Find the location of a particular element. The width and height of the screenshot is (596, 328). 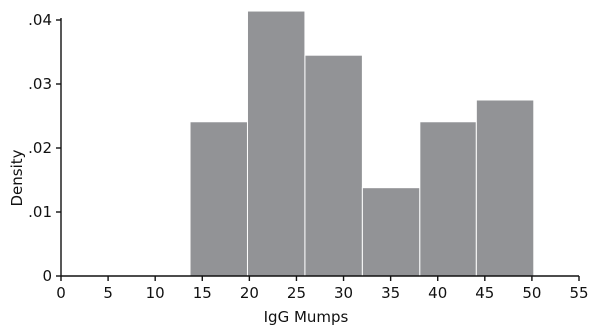

x-tick-label: 15 is located at coordinates (202, 293).